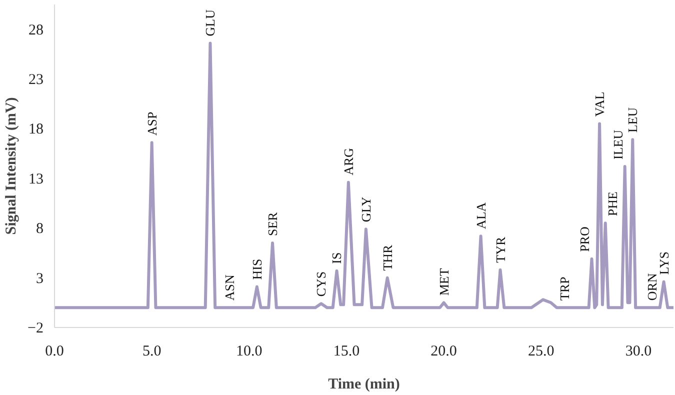  Describe the element at coordinates (387, 257) in the screenshot. I see `annotation: THR` at that location.